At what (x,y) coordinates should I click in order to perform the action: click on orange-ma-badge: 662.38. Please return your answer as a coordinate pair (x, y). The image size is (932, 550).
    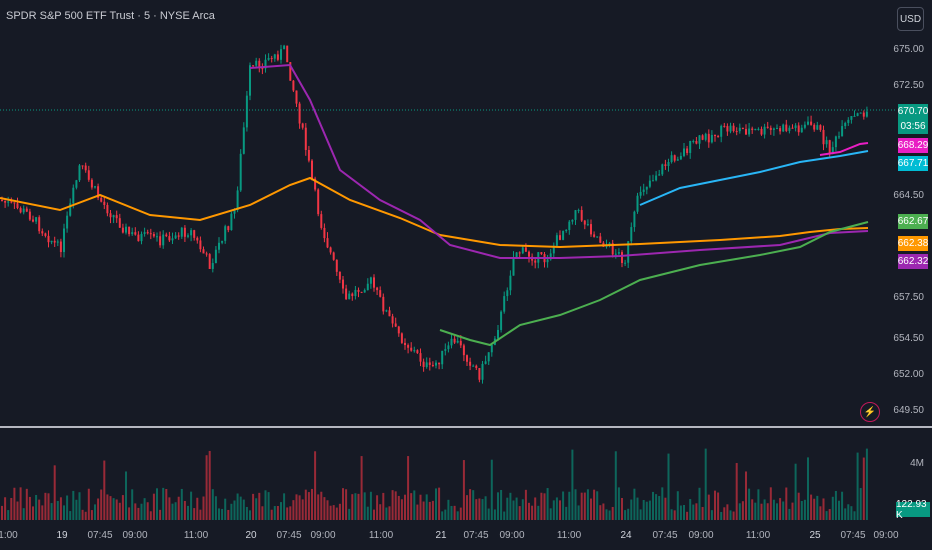
    Looking at the image, I should click on (913, 243).